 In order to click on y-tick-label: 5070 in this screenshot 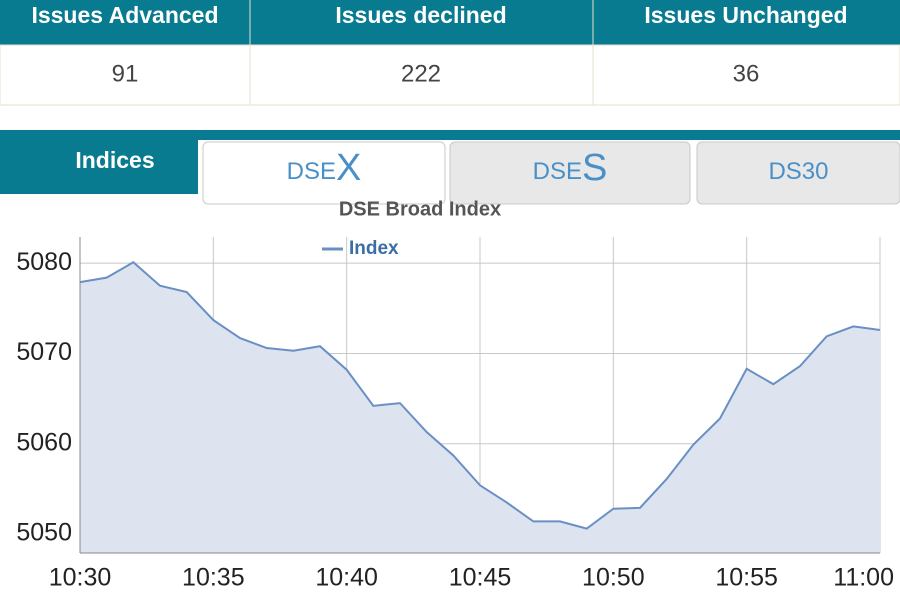, I will do `click(44, 352)`.